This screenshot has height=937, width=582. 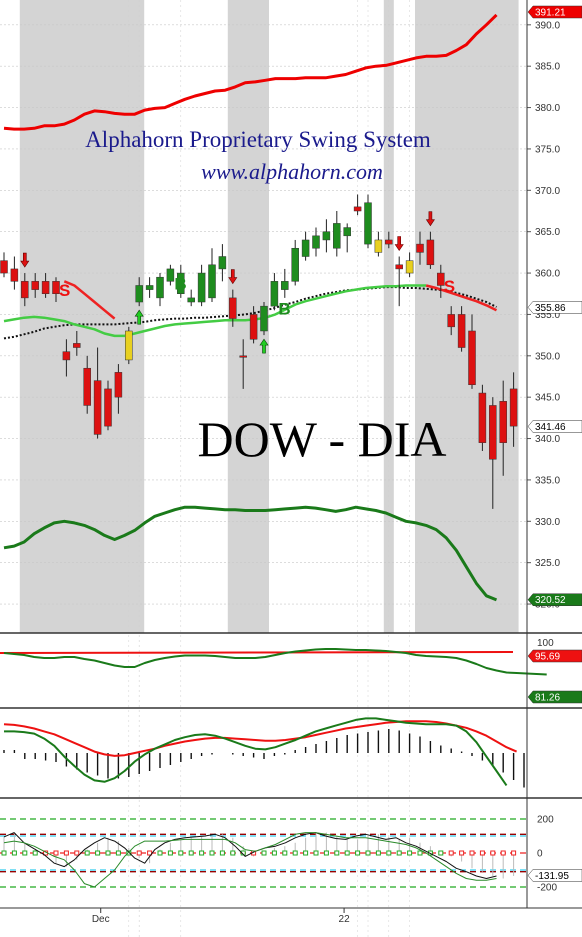 What do you see at coordinates (550, 427) in the screenshot?
I see `close-value: 341.46` at bounding box center [550, 427].